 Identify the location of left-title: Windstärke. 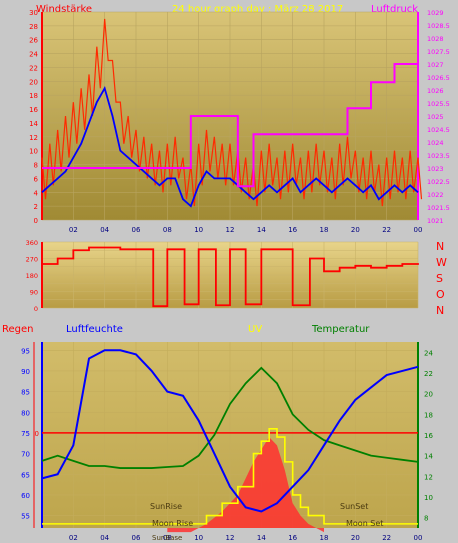
(64, 9).